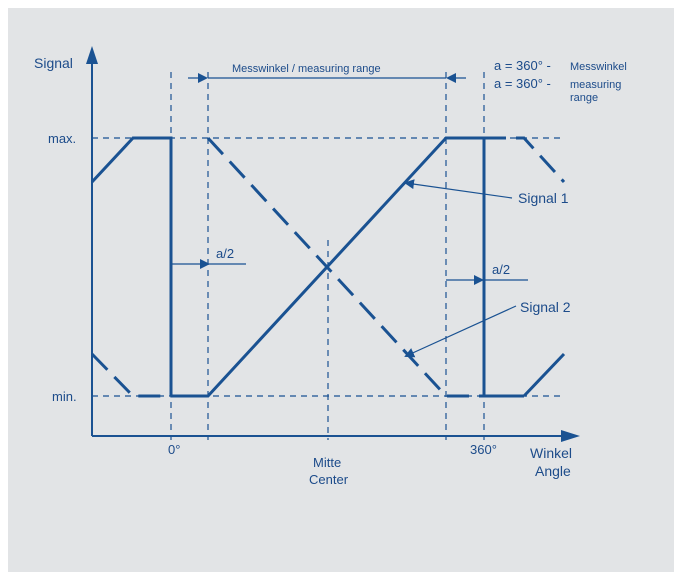 Image resolution: width=682 pixels, height=581 pixels. What do you see at coordinates (595, 85) in the screenshot?
I see `formula-line-2-note-a: measuring` at bounding box center [595, 85].